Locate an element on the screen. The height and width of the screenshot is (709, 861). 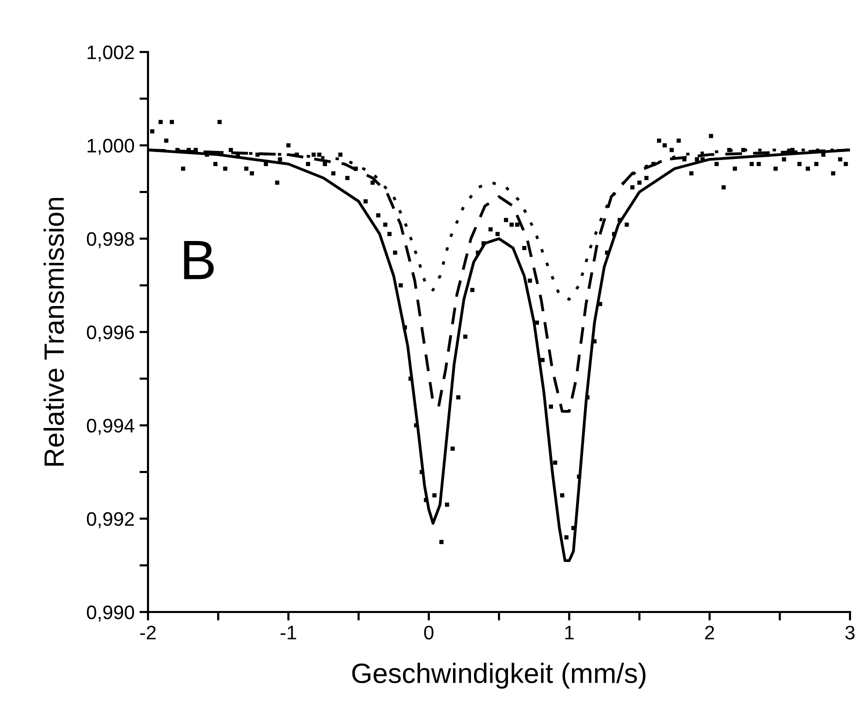
x-tick-label: 3 is located at coordinates (850, 633).